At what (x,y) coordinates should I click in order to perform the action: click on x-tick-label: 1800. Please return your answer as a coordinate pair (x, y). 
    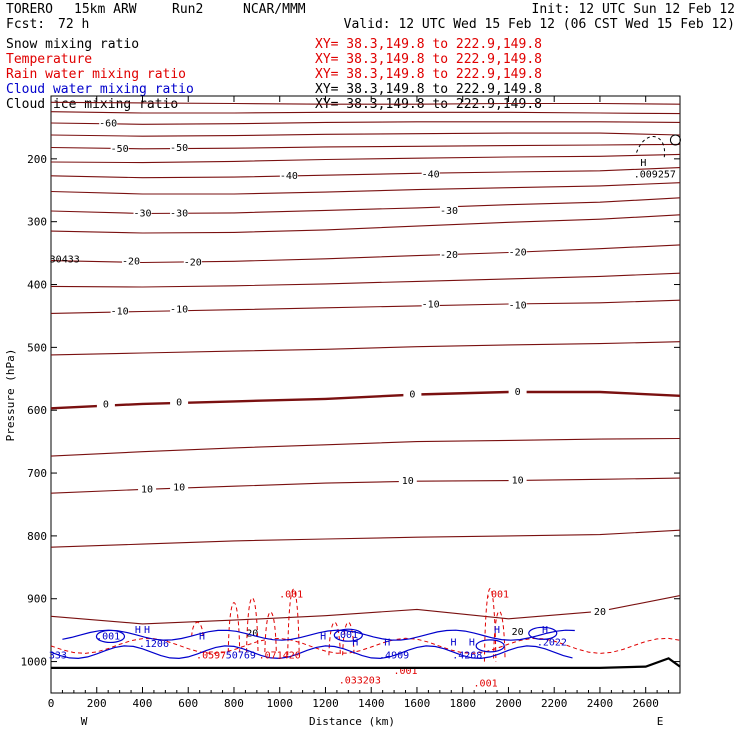
    Looking at the image, I should click on (462, 703).